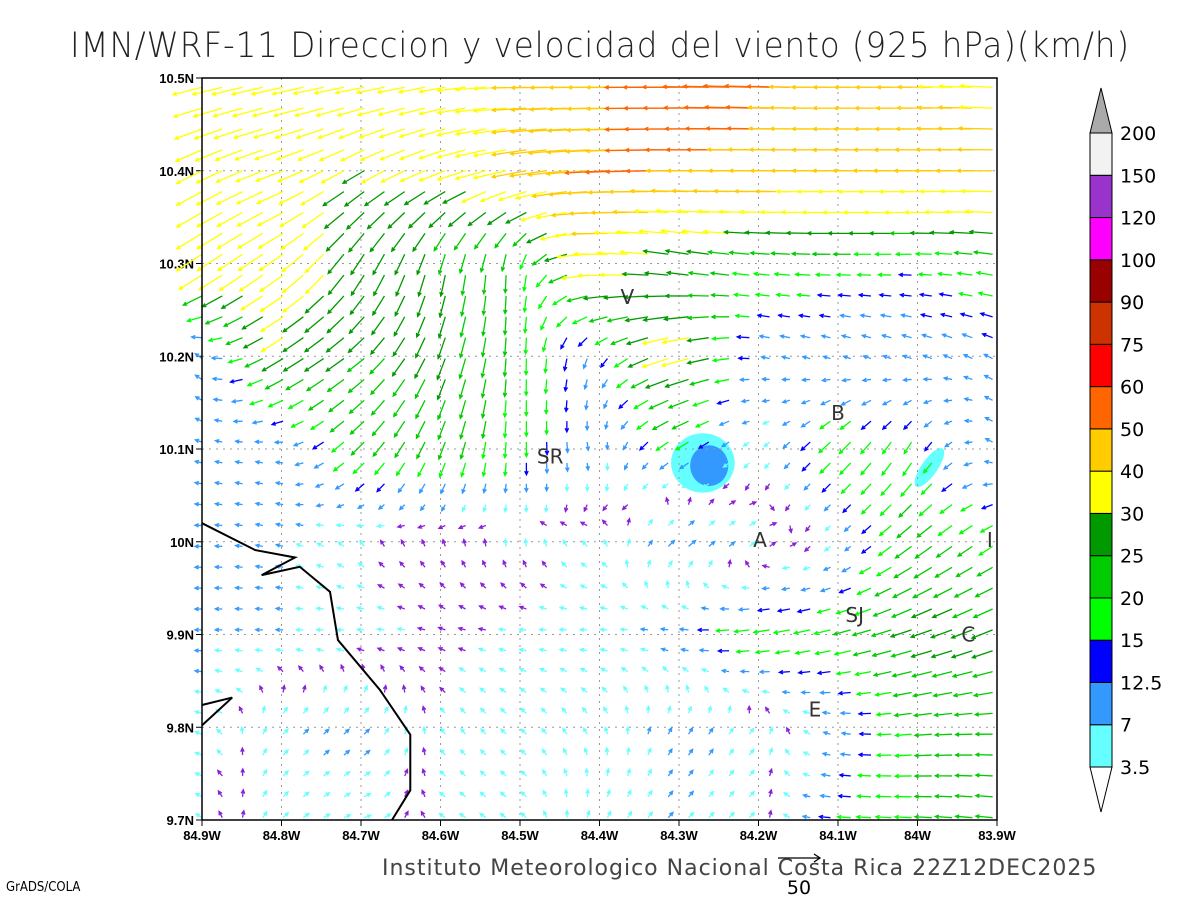  What do you see at coordinates (182, 542) in the screenshot?
I see `y-tick-label: 10N` at bounding box center [182, 542].